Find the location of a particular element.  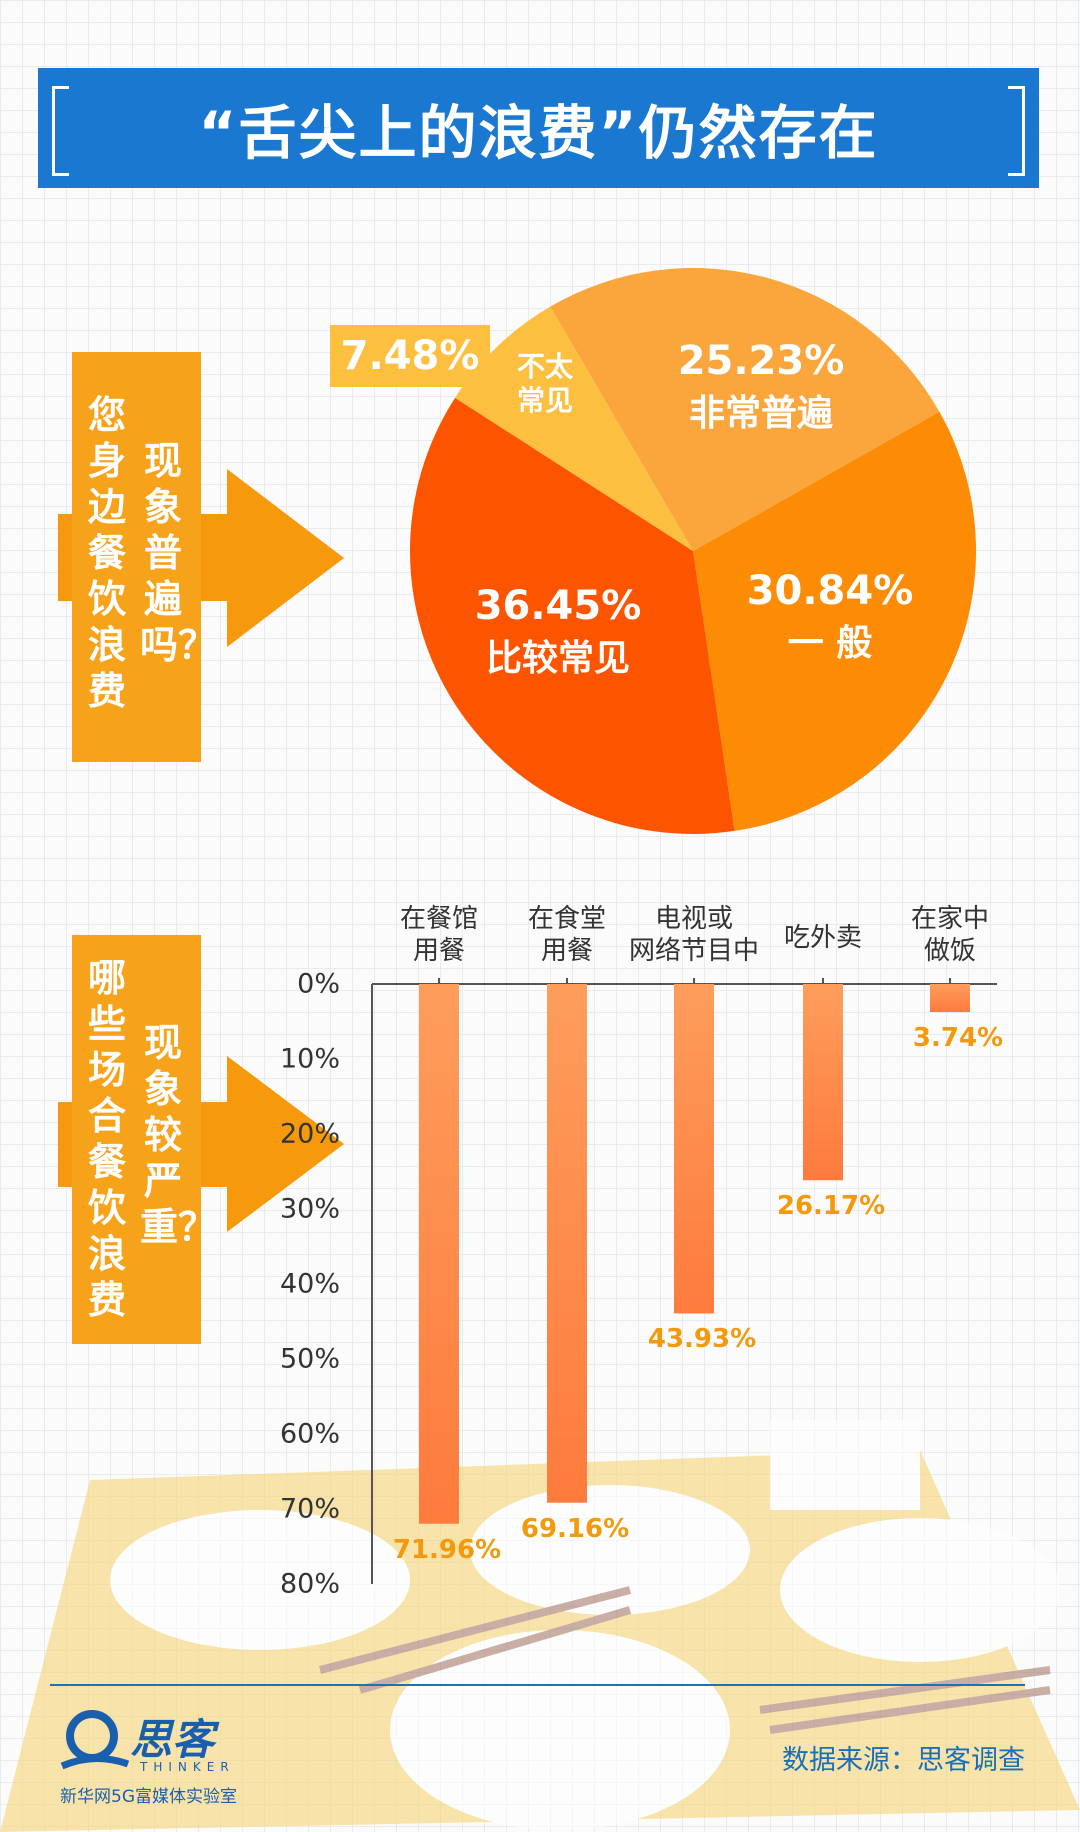

bar-value-label: 71.96% is located at coordinates (447, 1549).